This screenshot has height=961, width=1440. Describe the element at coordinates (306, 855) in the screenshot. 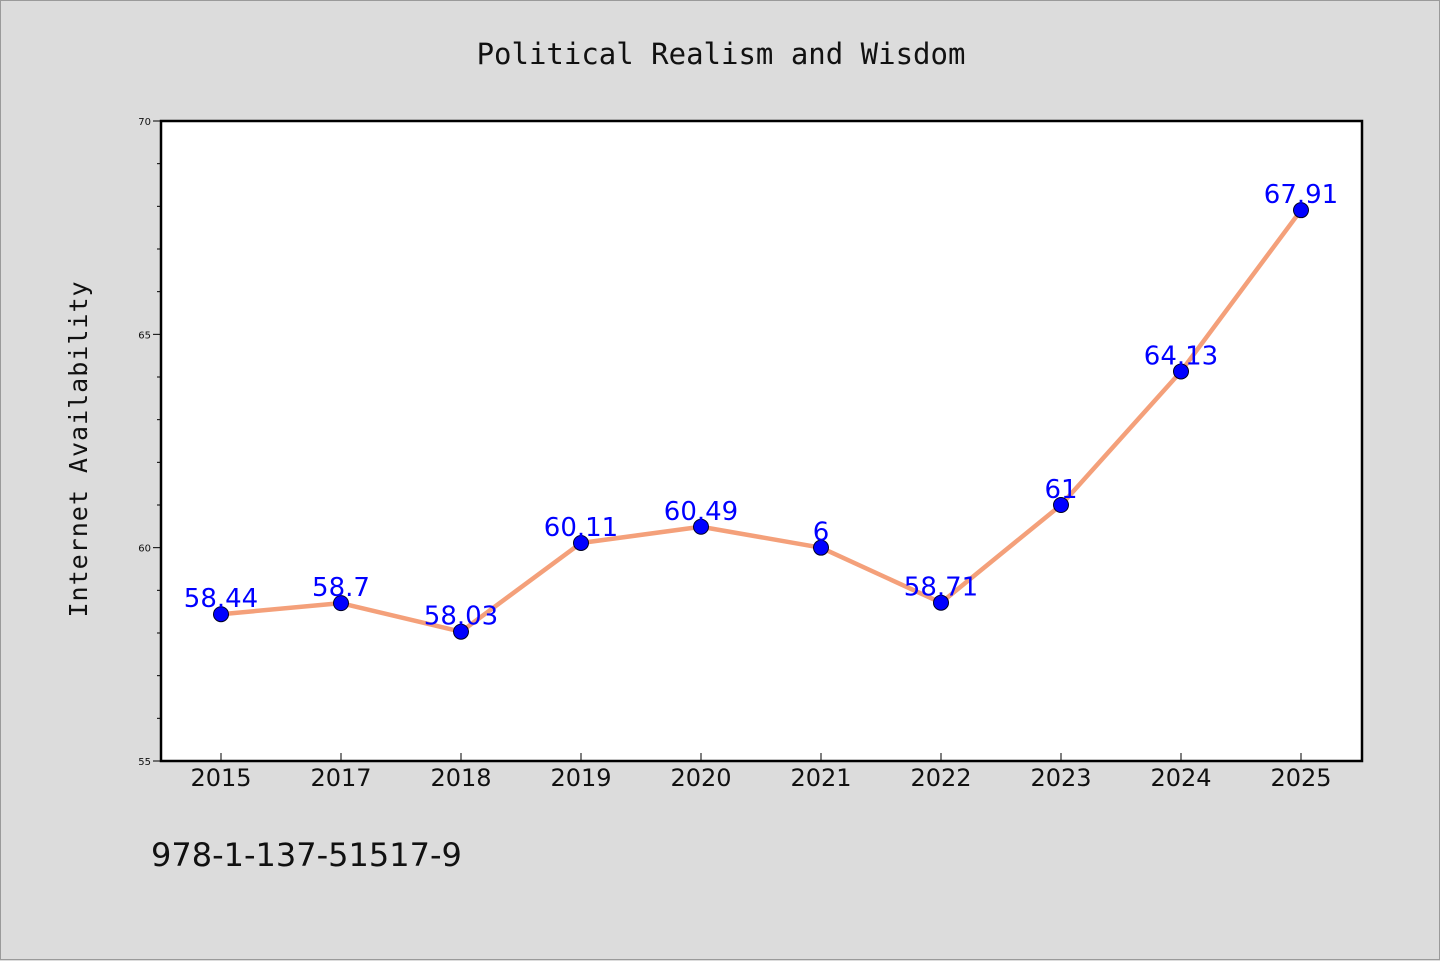

I see `isbn-text: 978-1-137-51517-9` at that location.